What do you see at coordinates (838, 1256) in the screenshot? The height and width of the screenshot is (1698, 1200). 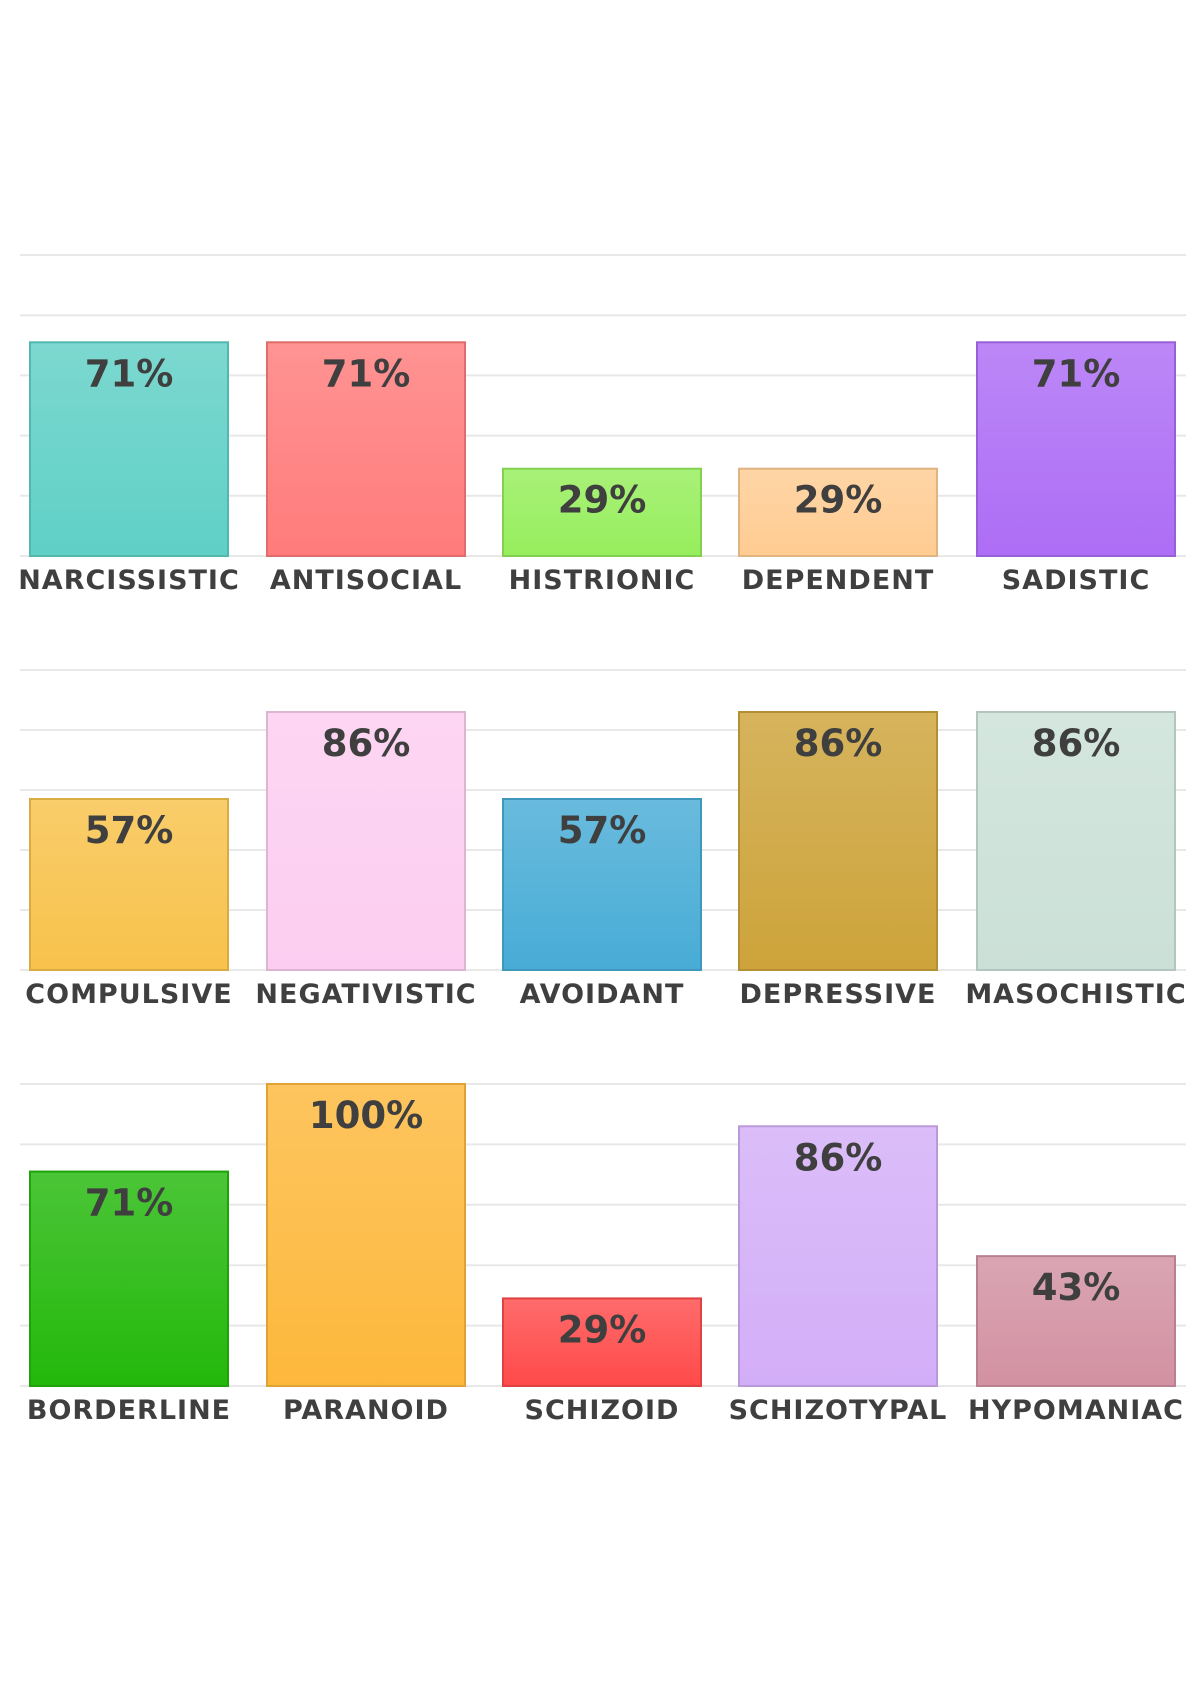 I see `bar-schizotypal` at bounding box center [838, 1256].